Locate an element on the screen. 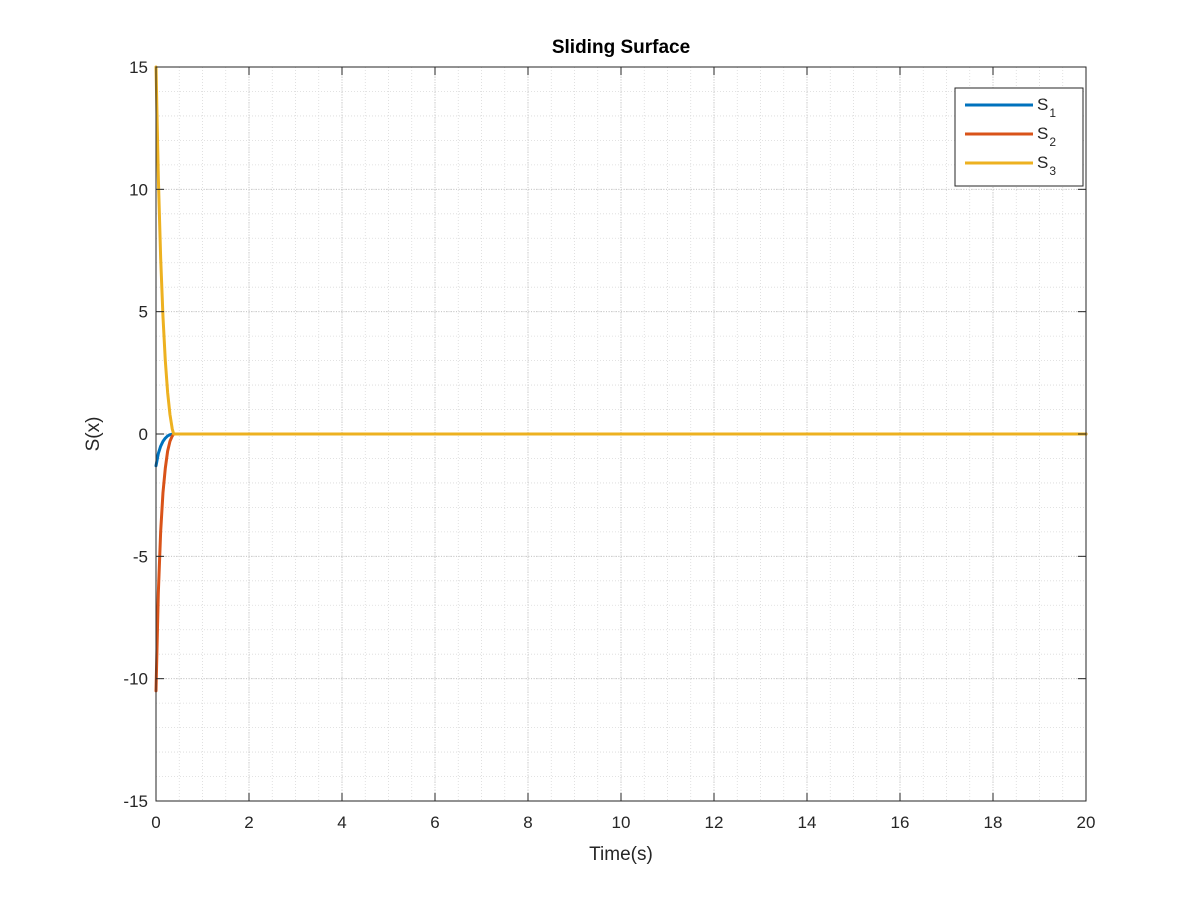 The width and height of the screenshot is (1200, 905). legend-item-s3: S3 is located at coordinates (1010, 165).